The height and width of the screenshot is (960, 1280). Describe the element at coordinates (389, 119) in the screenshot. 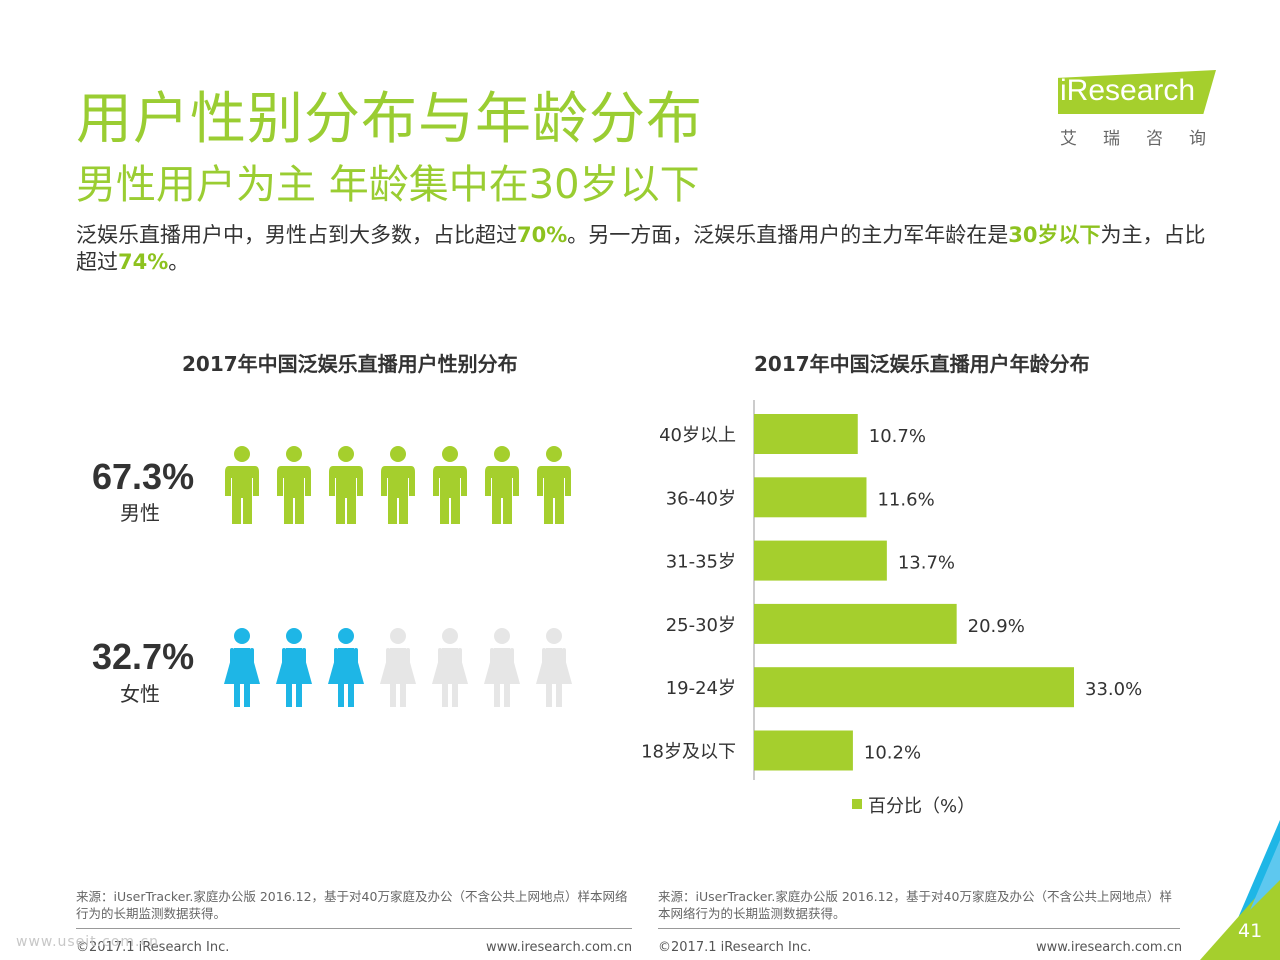

I see `page-title: 用户性别分布与年龄分布` at that location.